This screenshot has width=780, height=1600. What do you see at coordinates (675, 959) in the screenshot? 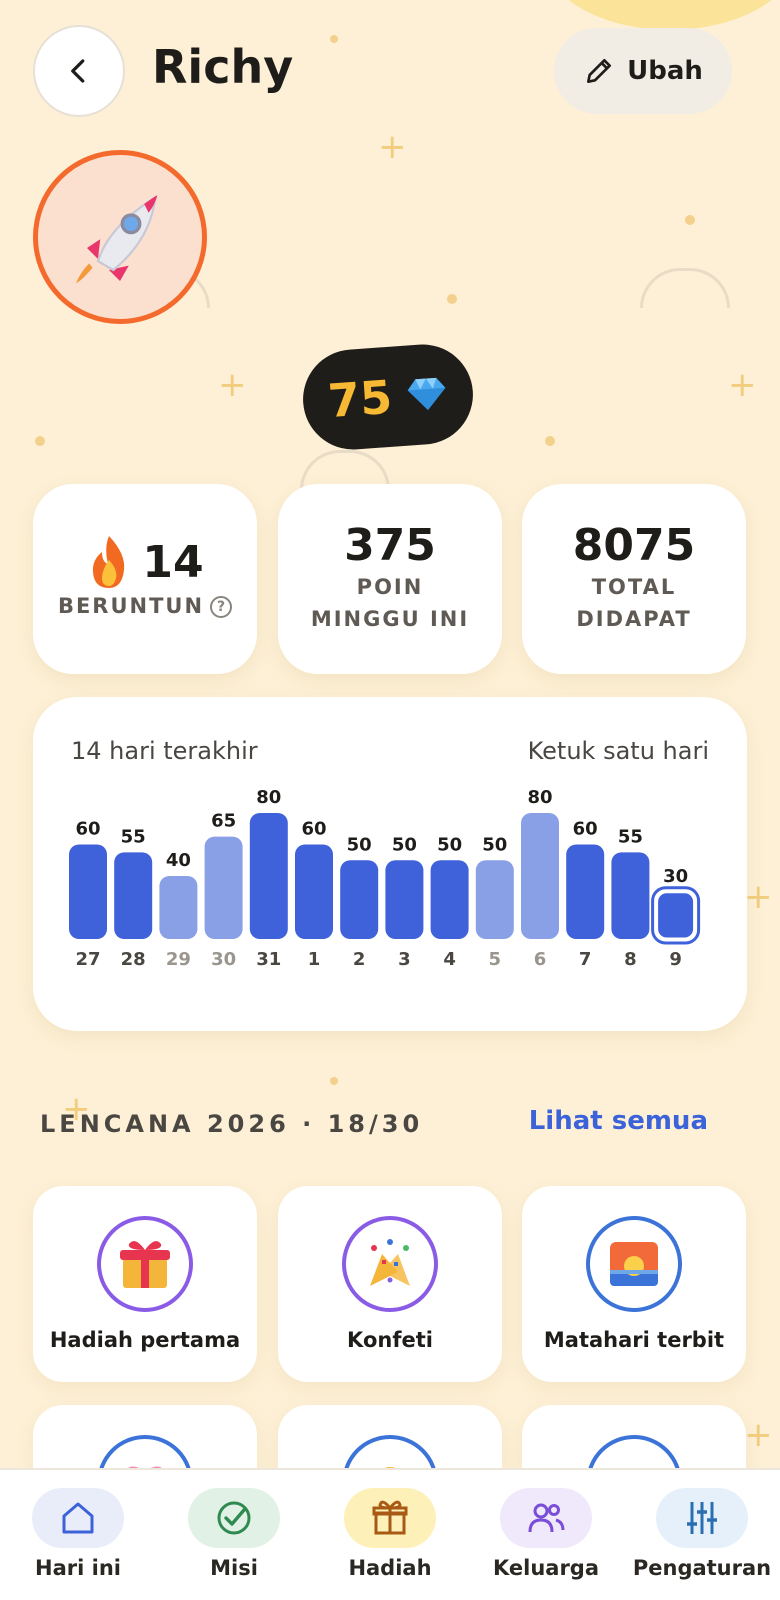
I see `chart-day-label: 9` at bounding box center [675, 959].